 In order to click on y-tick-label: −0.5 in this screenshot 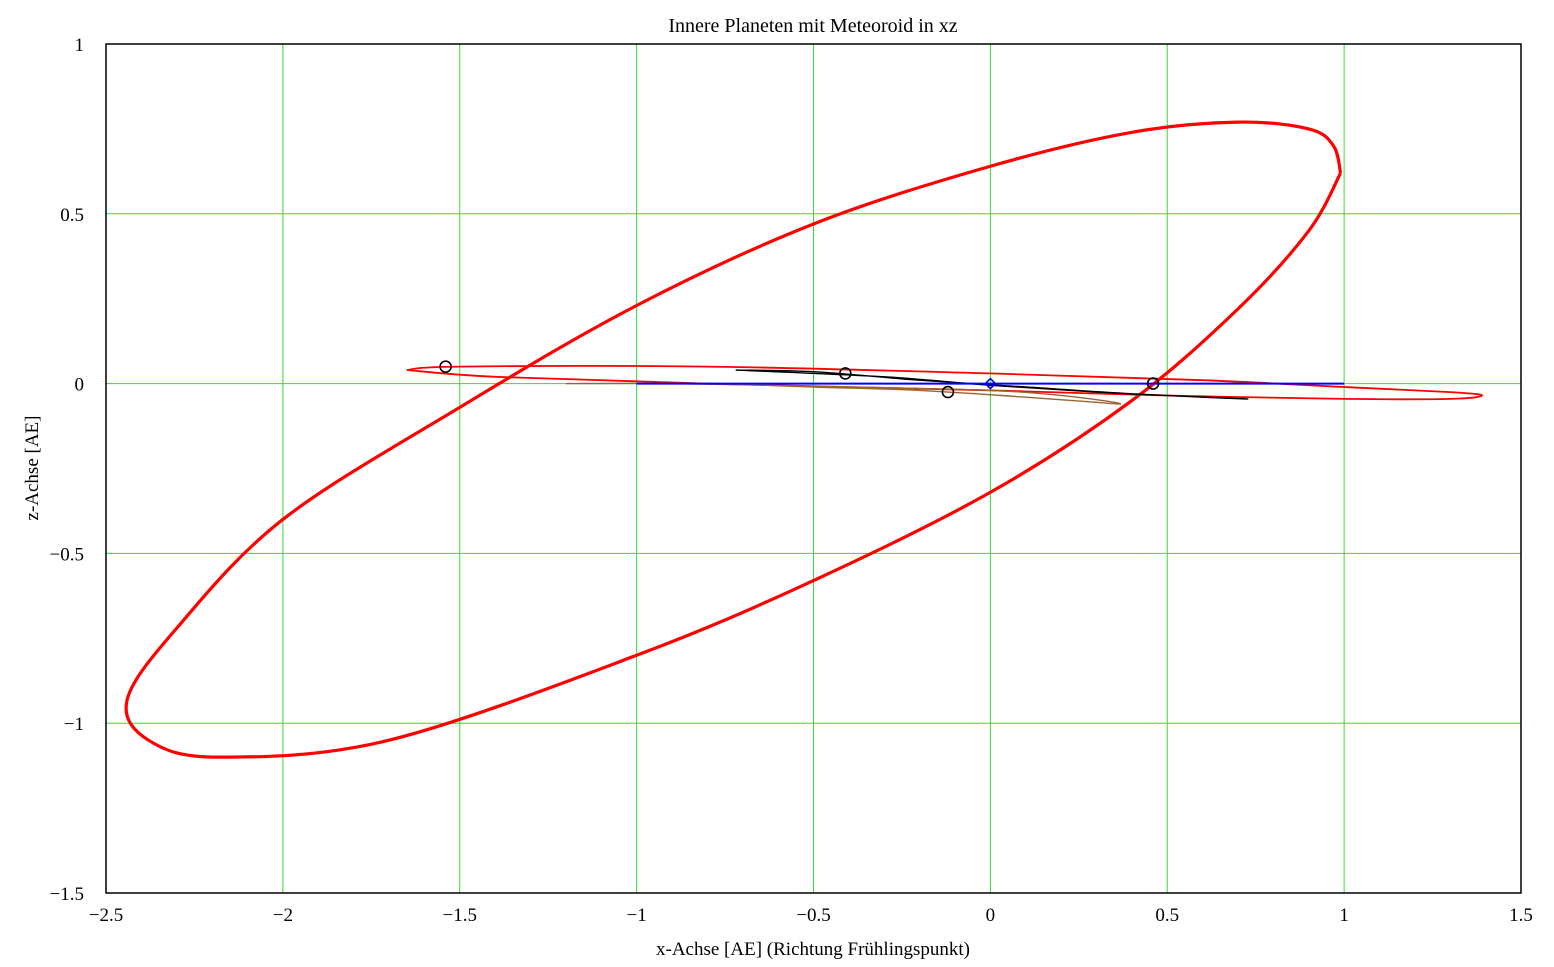, I will do `click(67, 554)`.